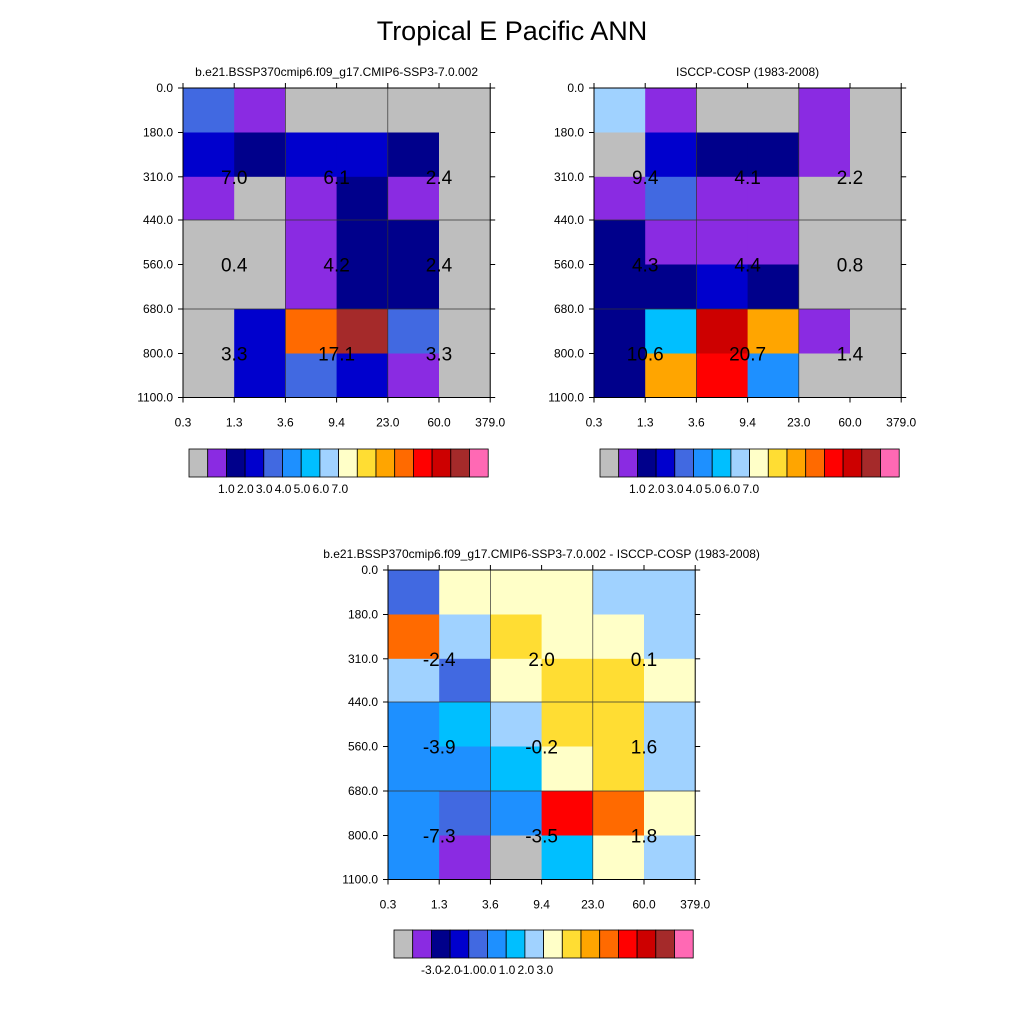 This screenshot has width=1024, height=1024. Describe the element at coordinates (566, 398) in the screenshot. I see `y-tick-label: 1100.0` at that location.